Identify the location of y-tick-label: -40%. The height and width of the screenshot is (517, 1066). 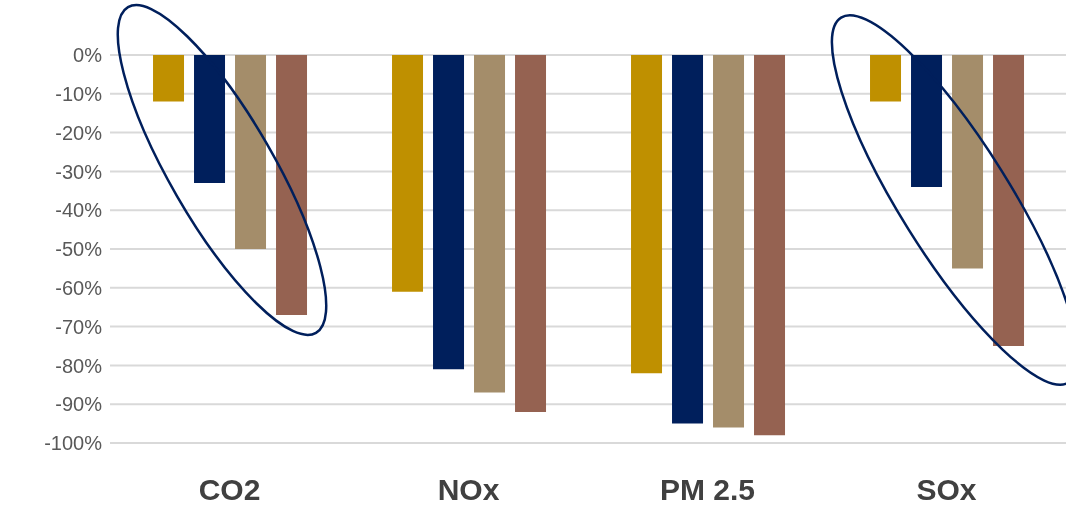
(79, 210).